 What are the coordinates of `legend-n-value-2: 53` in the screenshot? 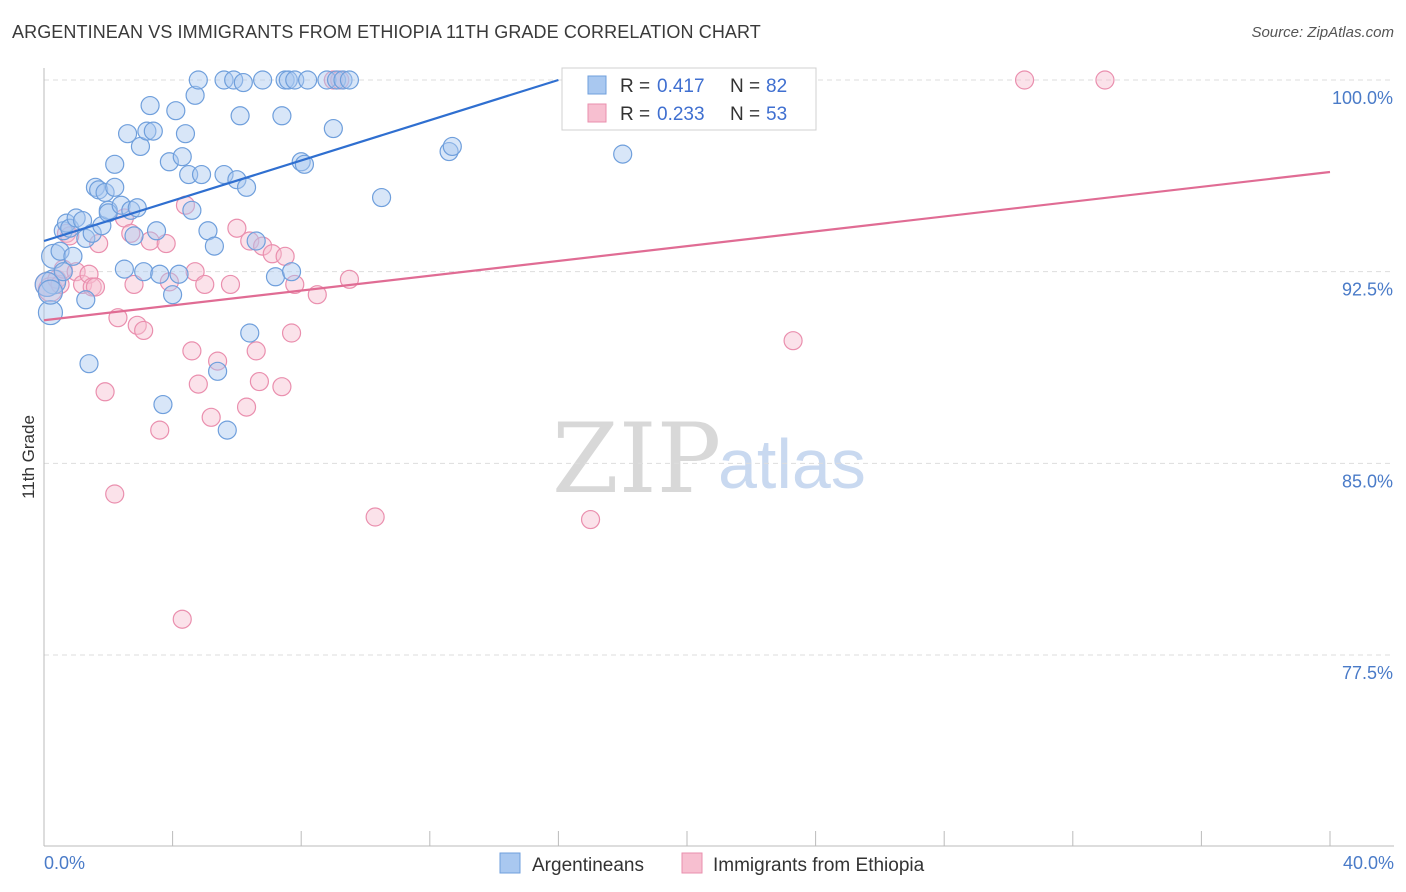 It's located at (776, 114).